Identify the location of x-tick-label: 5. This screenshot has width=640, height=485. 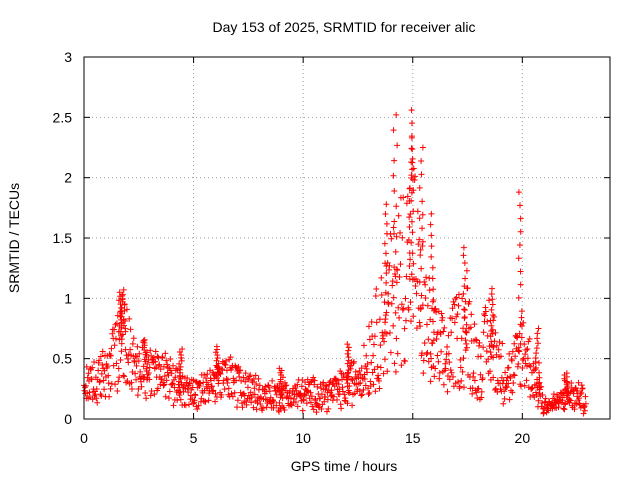
(194, 438).